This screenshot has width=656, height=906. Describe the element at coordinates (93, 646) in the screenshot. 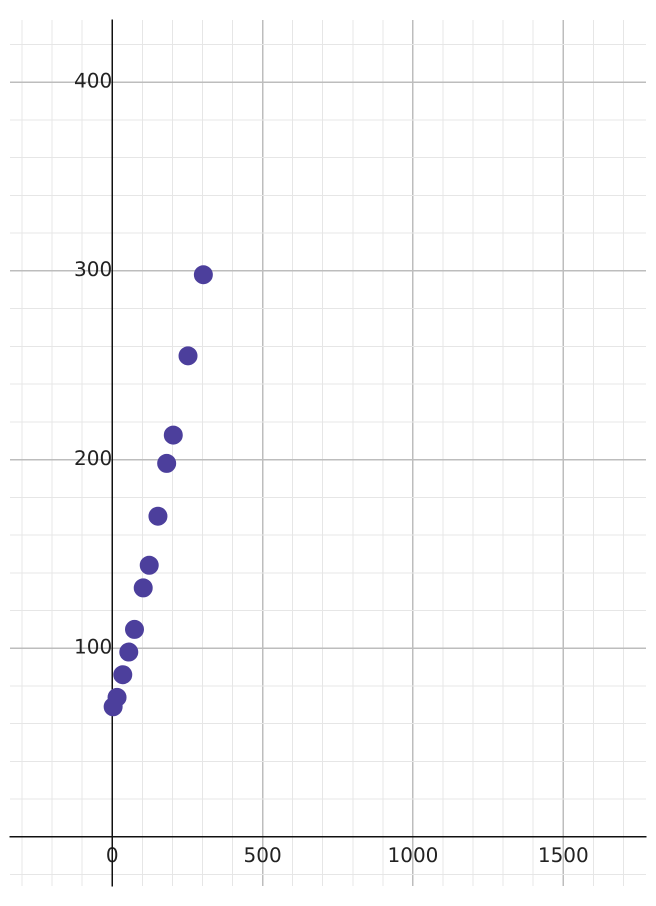

I see `y-tick-label: 100` at that location.